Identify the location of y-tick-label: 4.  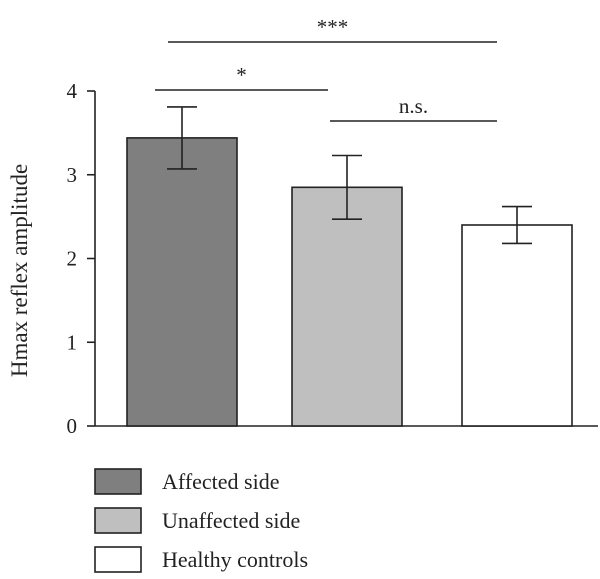
(72, 91).